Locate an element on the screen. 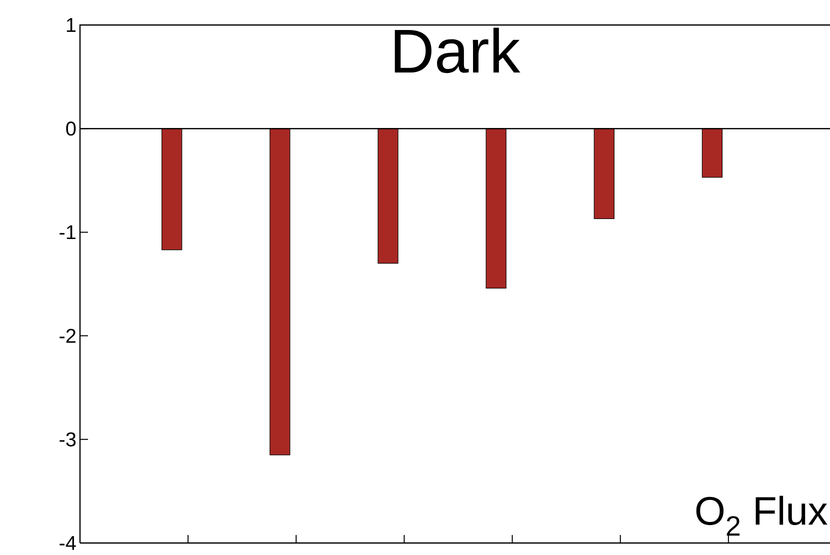 This screenshot has height=555, width=830. y-tick-label: 0 is located at coordinates (71, 129).